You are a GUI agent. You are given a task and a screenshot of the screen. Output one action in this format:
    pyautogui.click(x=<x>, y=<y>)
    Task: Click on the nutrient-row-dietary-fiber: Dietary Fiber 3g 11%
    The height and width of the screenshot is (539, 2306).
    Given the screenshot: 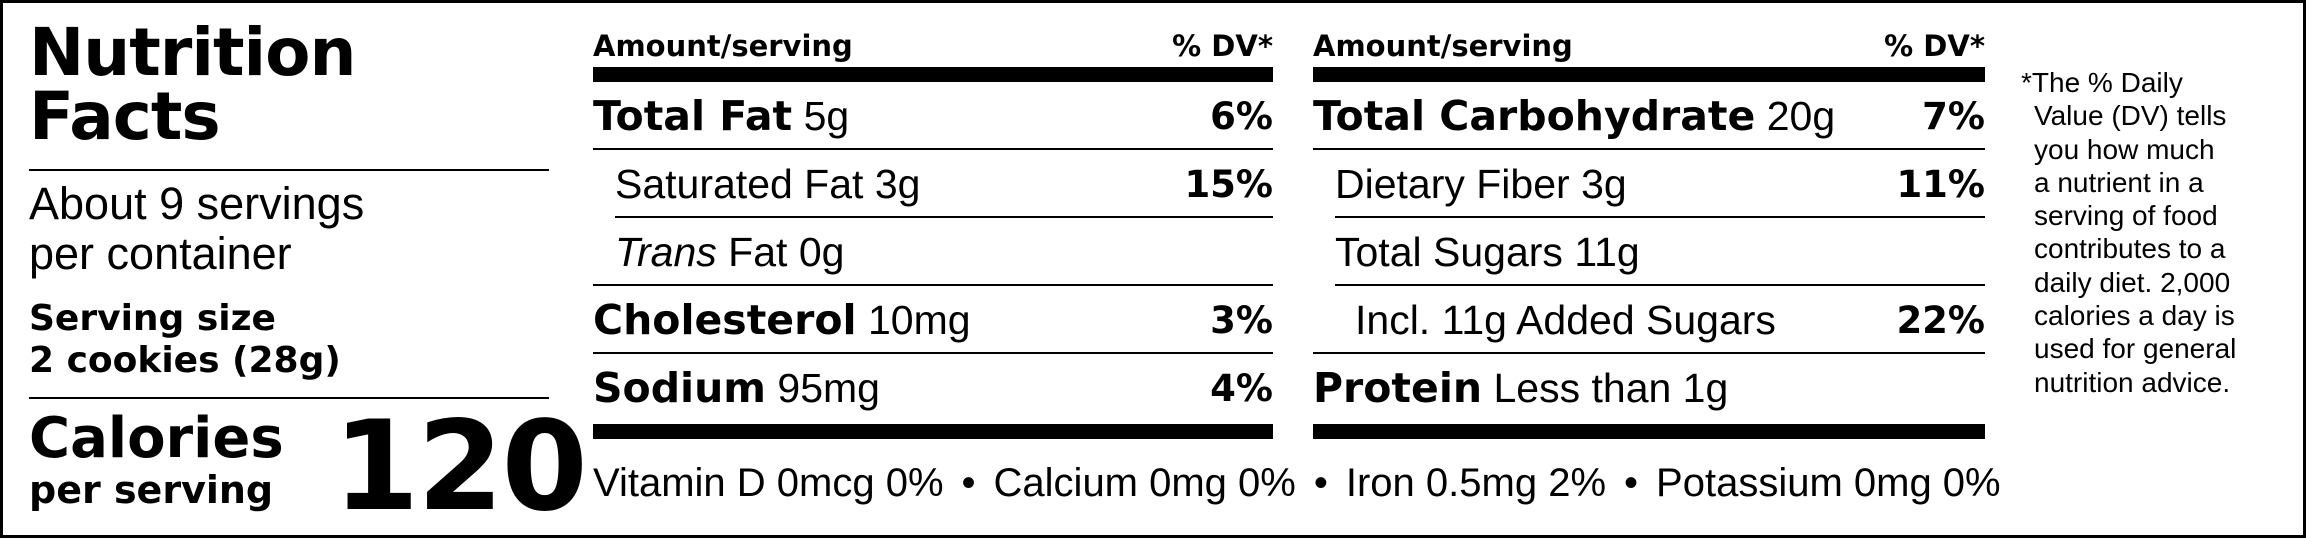 What is the action you would take?
    pyautogui.click(x=1649, y=184)
    